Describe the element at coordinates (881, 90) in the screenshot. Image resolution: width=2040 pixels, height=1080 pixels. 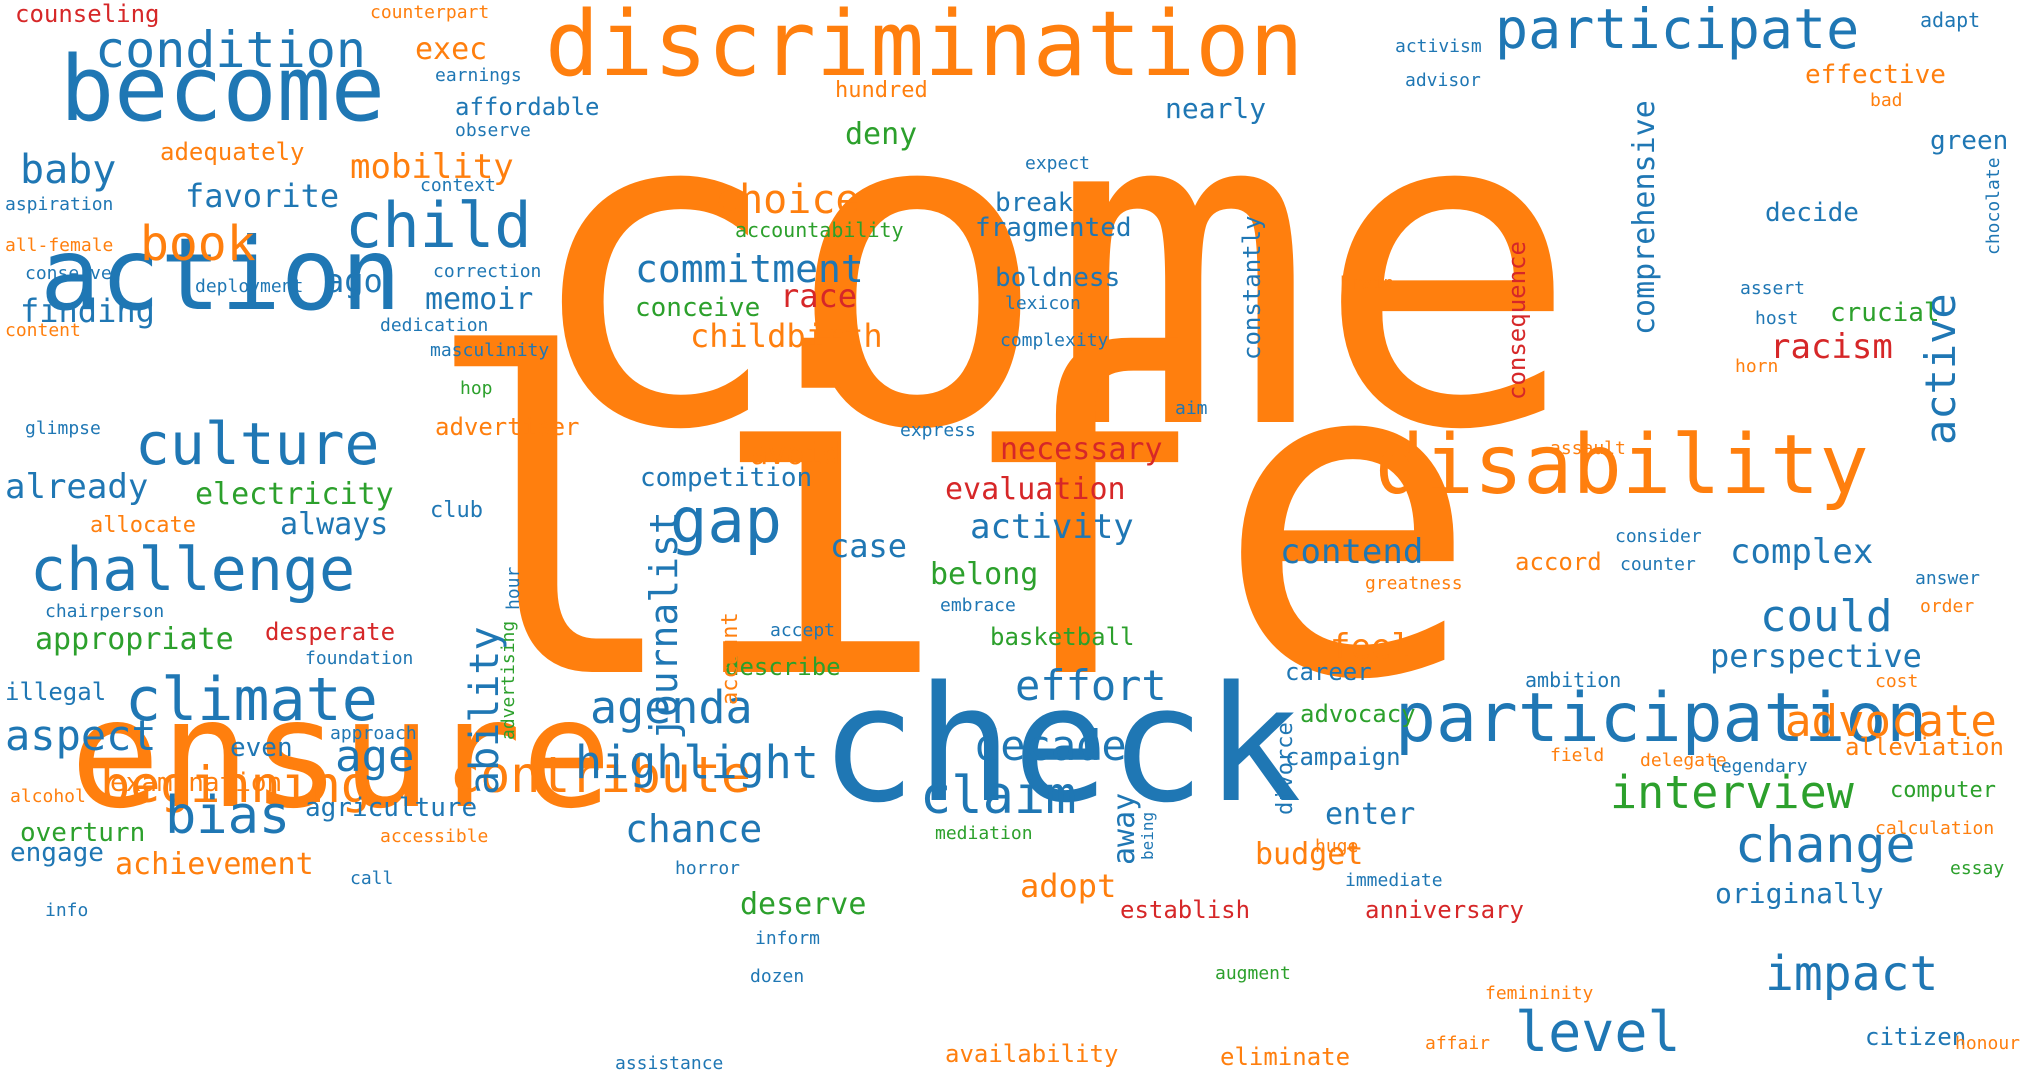
I see `cloud-word-hundred: hundred` at that location.